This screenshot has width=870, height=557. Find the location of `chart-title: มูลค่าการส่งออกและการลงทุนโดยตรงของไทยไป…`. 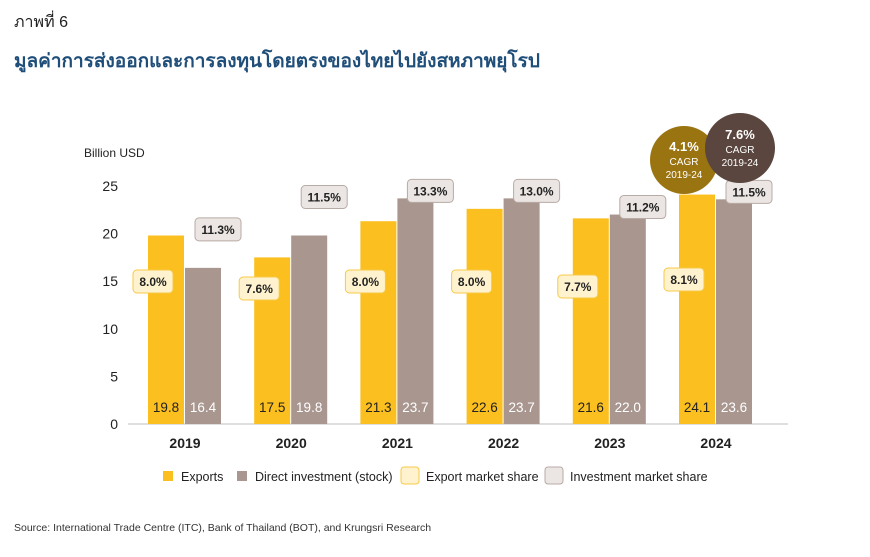

chart-title: มูลค่าการส่งออกและการลงทุนโดยตรงของไทยไป… is located at coordinates (277, 61).